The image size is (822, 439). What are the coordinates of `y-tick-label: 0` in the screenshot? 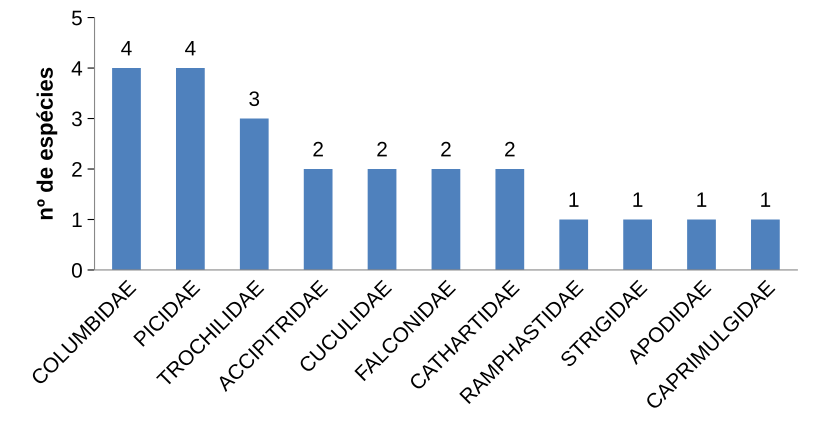 It's located at (77, 270).